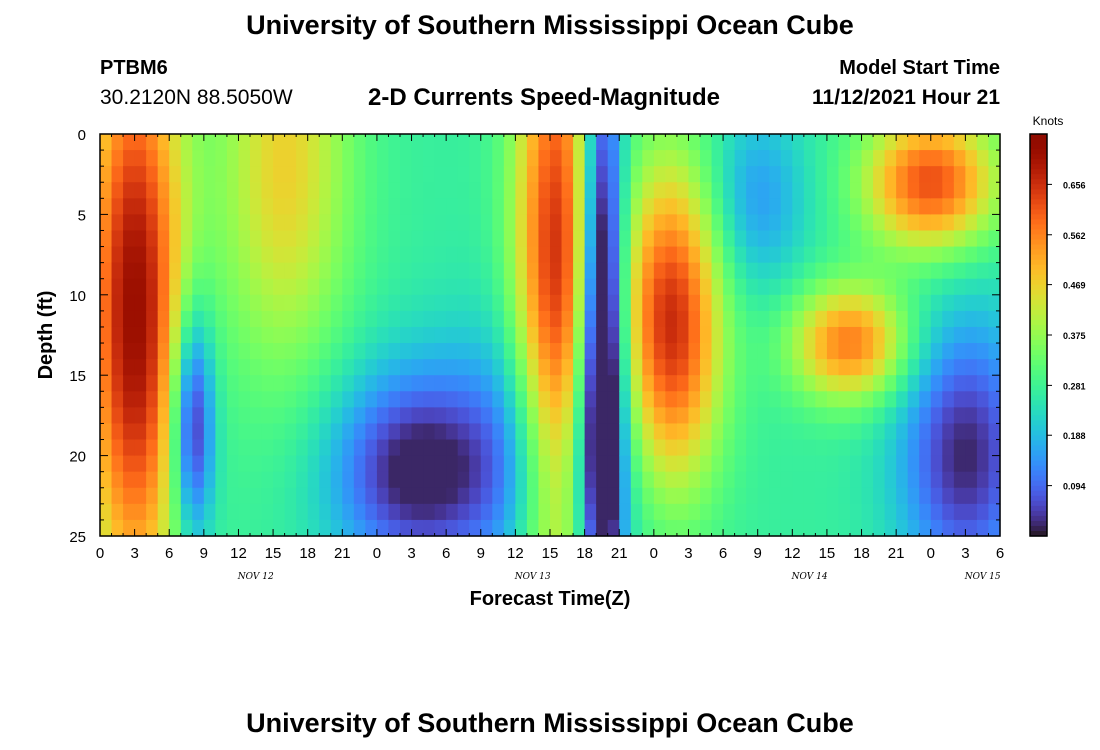 The image size is (1100, 750). What do you see at coordinates (82, 135) in the screenshot?
I see `y-tick-label: 0` at bounding box center [82, 135].